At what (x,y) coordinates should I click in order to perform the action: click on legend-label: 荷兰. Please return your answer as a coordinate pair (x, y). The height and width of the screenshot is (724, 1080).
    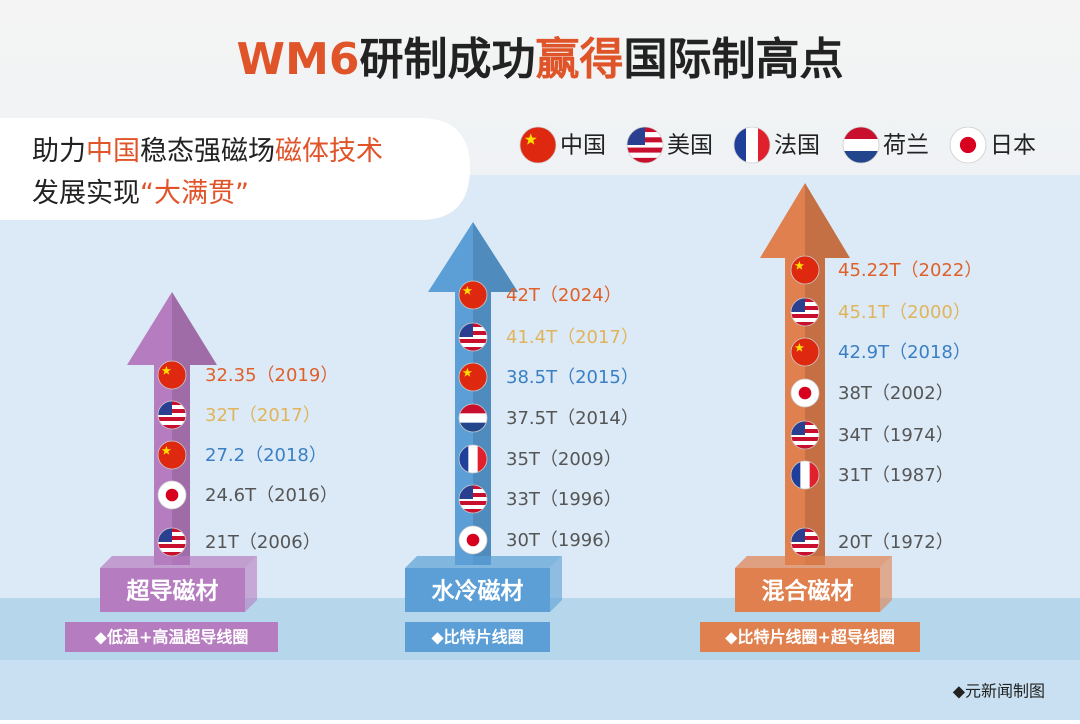
    Looking at the image, I should click on (906, 146).